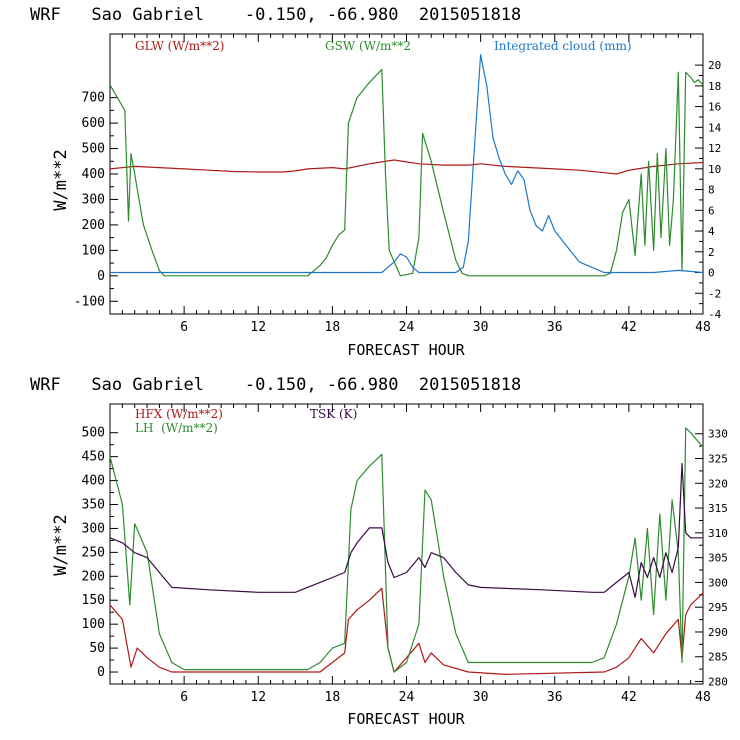 The image size is (740, 740). I want to click on y2-tick-label: 14, so click(715, 127).